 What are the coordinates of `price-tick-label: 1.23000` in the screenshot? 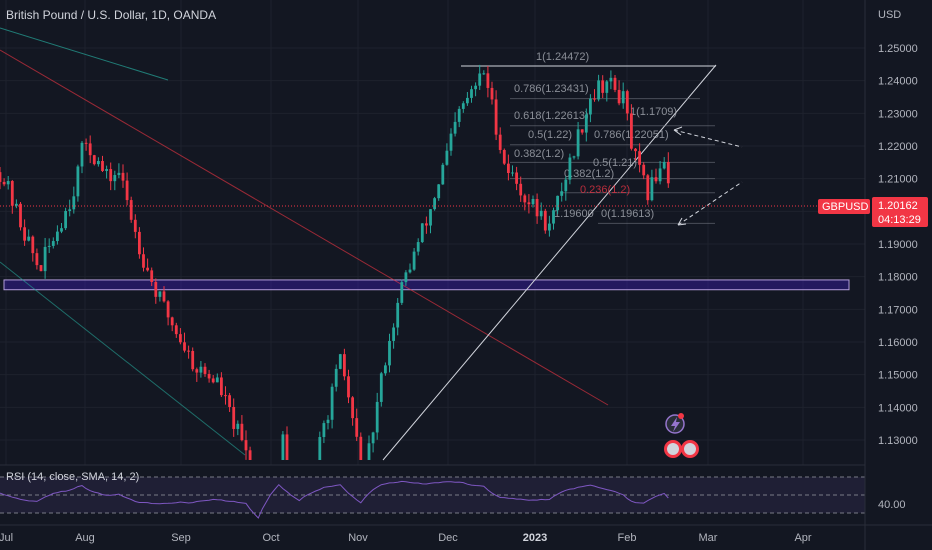 It's located at (898, 114).